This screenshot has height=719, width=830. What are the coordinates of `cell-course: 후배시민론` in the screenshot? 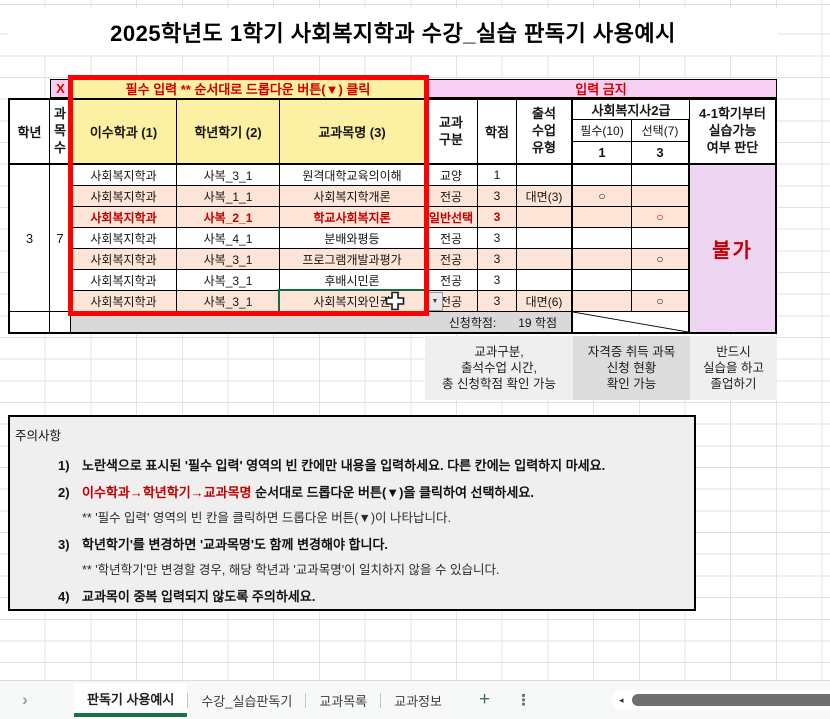 It's located at (352, 280).